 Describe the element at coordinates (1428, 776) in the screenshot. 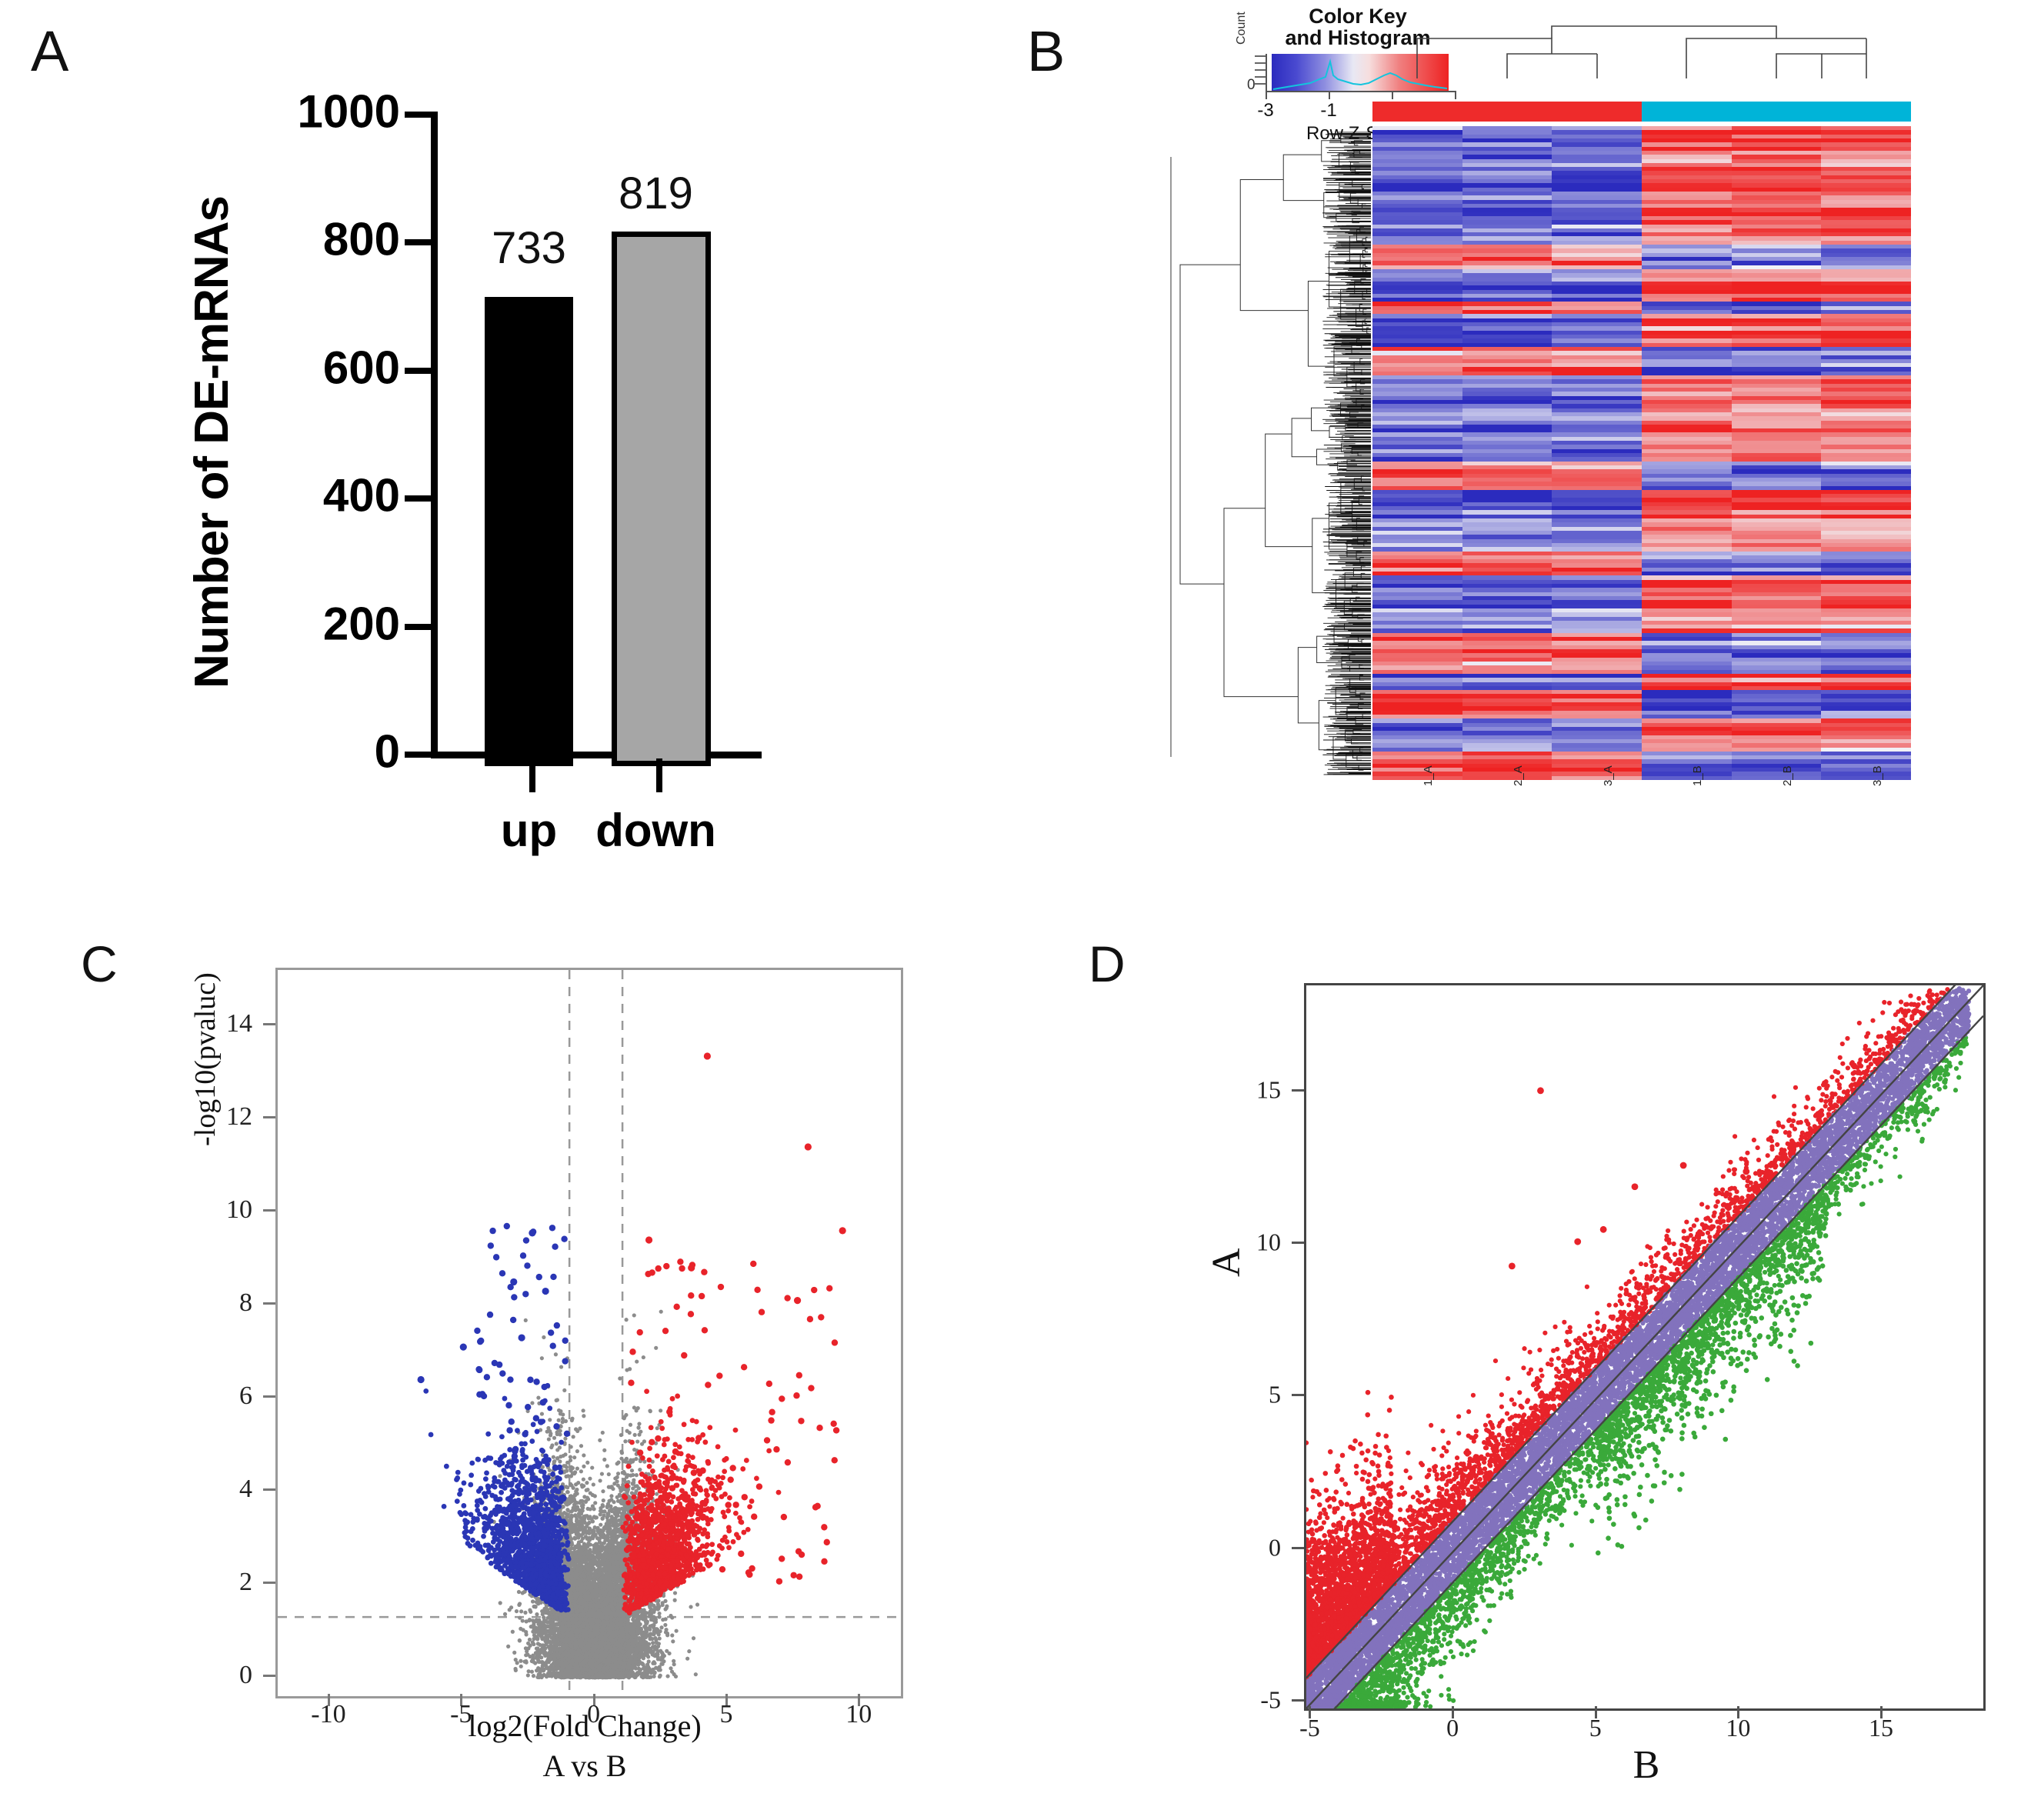

I see `heatmap-column-label: 1_A` at that location.